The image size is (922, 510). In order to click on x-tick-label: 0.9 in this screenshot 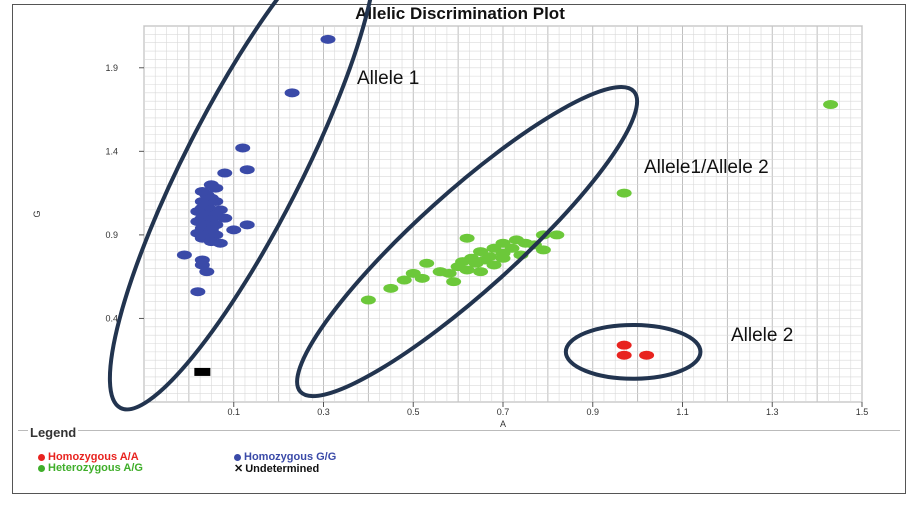, I will do `click(592, 412)`.